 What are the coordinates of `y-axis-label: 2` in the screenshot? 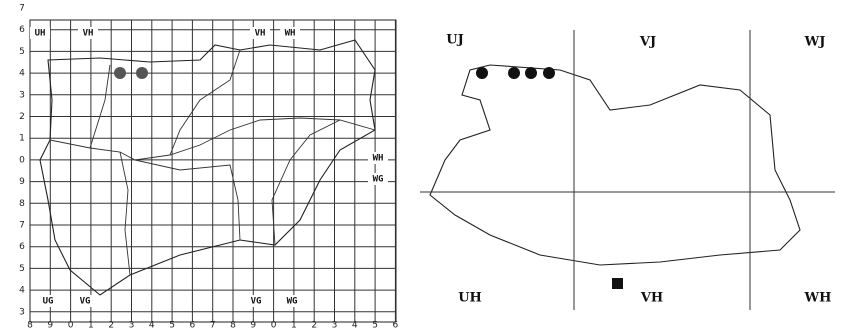 It's located at (22, 117).